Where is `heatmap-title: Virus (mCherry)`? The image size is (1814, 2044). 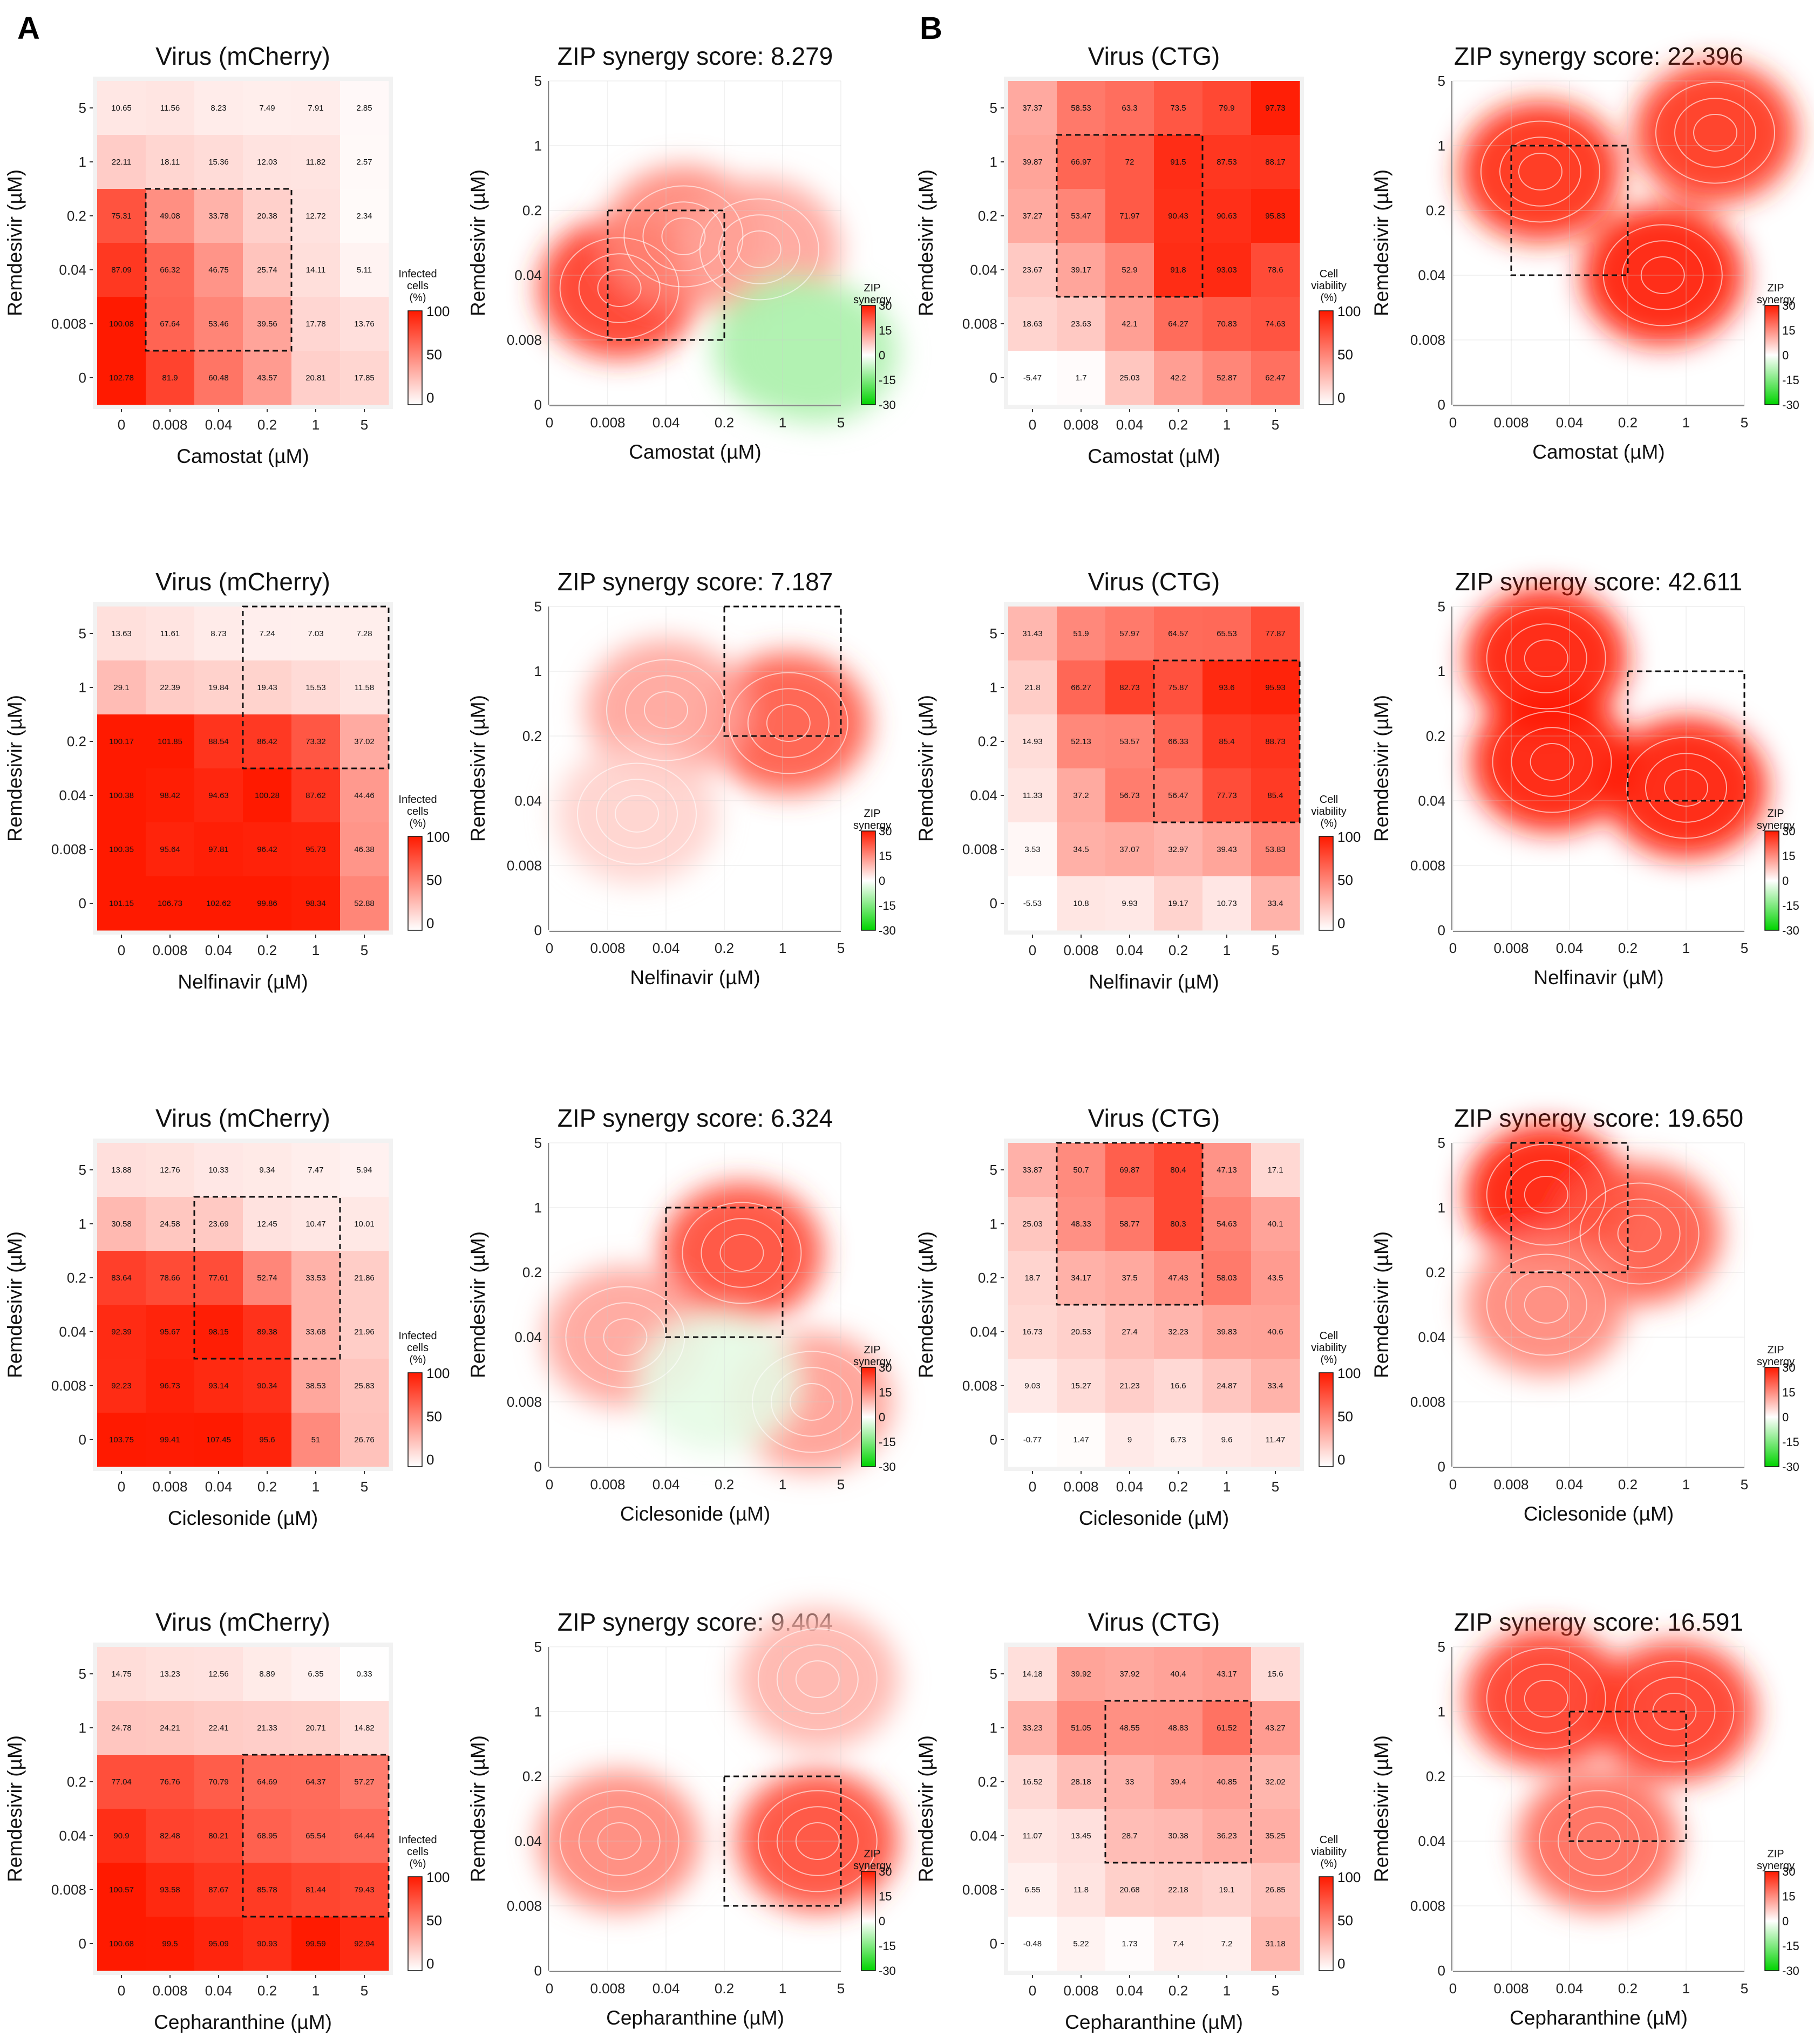
heatmap-title: Virus (mCherry) is located at coordinates (243, 56).